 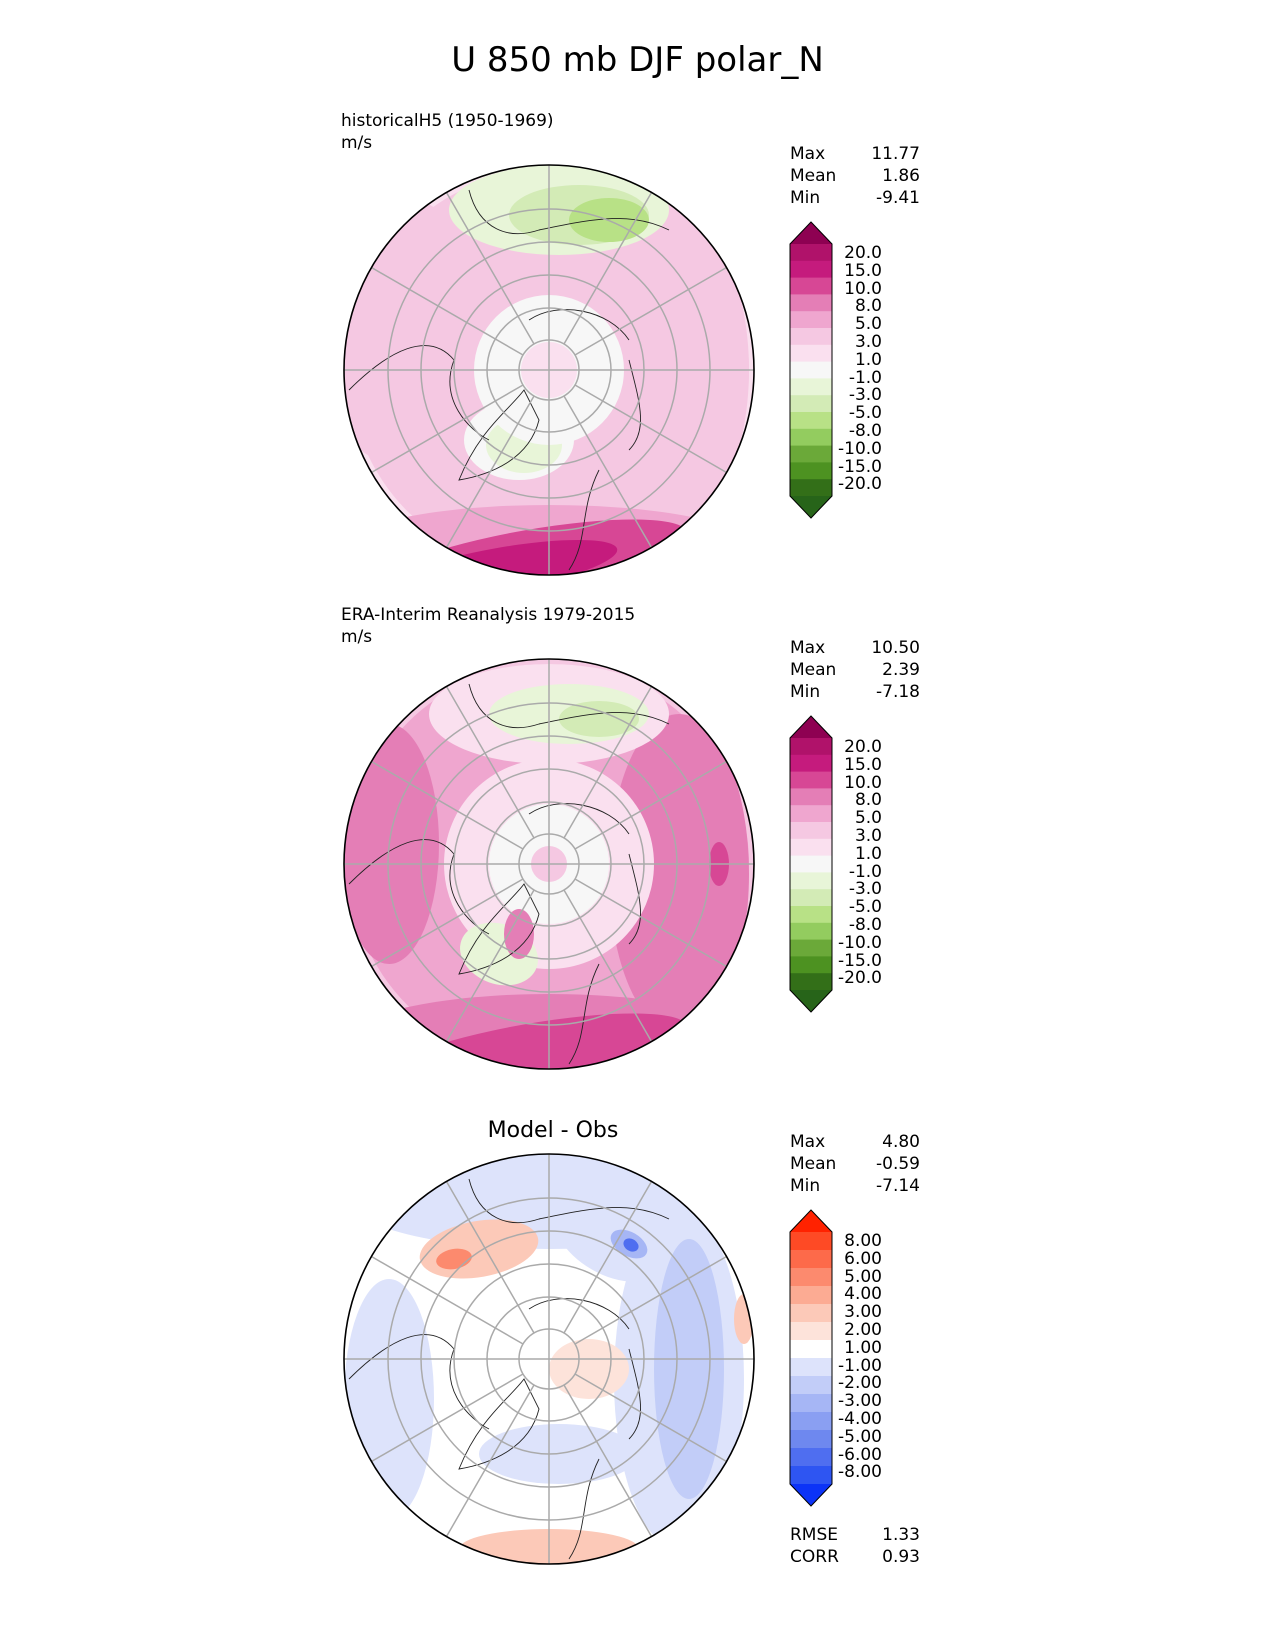 I want to click on stat-label: Max, so click(x=808, y=648).